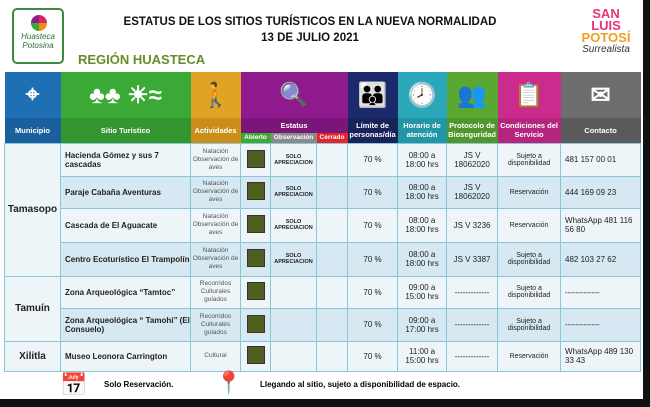 The width and height of the screenshot is (650, 407). I want to click on hours: 11:00 a 15:00 hrs, so click(422, 356).